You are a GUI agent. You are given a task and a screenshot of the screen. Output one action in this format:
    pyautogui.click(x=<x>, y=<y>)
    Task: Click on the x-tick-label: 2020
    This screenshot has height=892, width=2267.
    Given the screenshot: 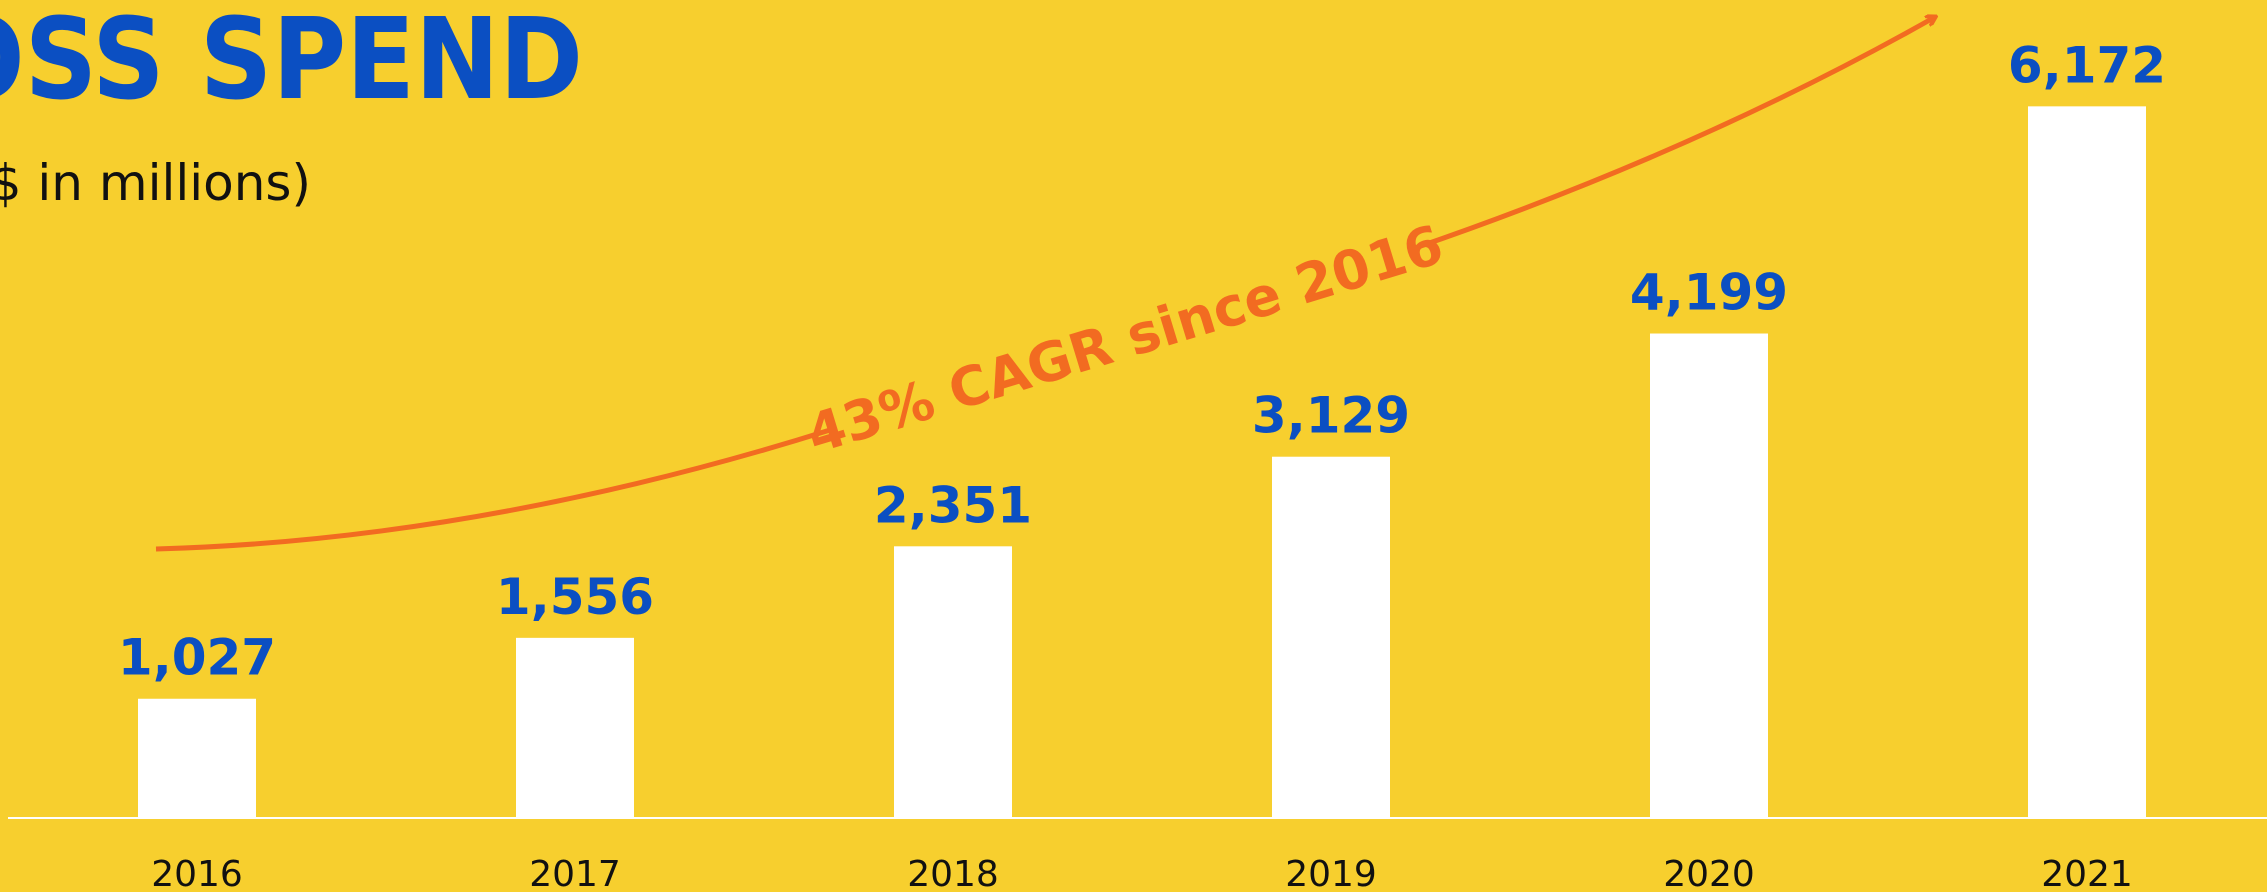 What is the action you would take?
    pyautogui.click(x=1709, y=873)
    